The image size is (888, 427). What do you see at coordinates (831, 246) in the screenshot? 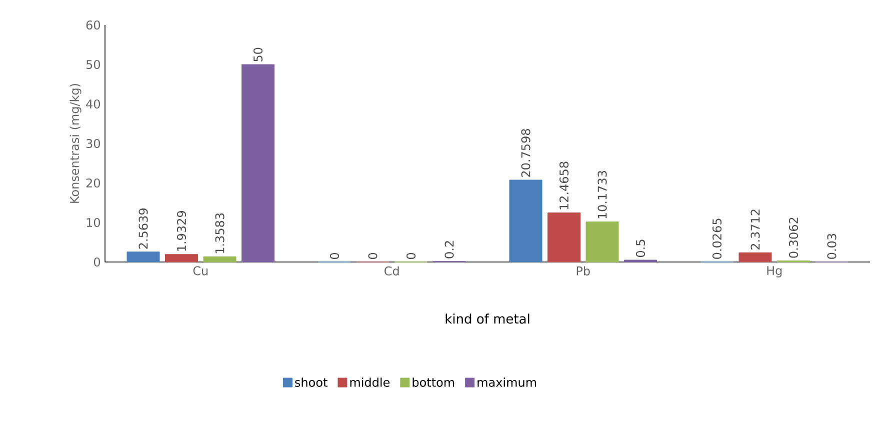
I see `data-label: 0.03` at bounding box center [831, 246].